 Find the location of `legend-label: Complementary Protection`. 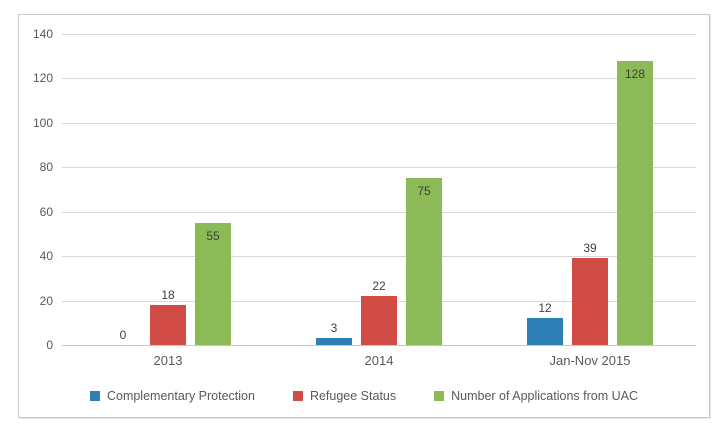

legend-label: Complementary Protection is located at coordinates (180, 396).